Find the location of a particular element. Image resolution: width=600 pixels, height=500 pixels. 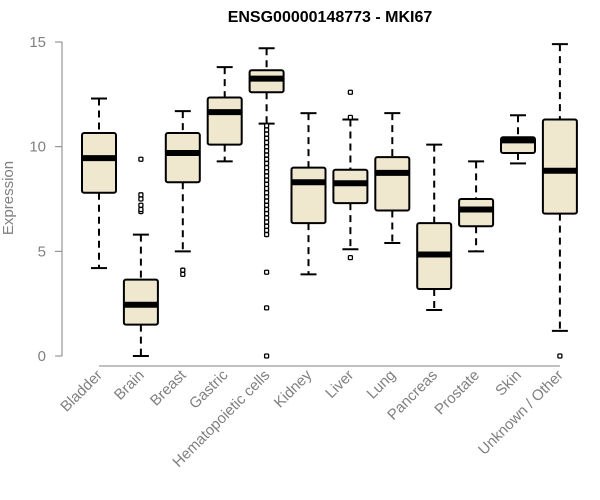

x-category-label: Brain is located at coordinates (129, 385).